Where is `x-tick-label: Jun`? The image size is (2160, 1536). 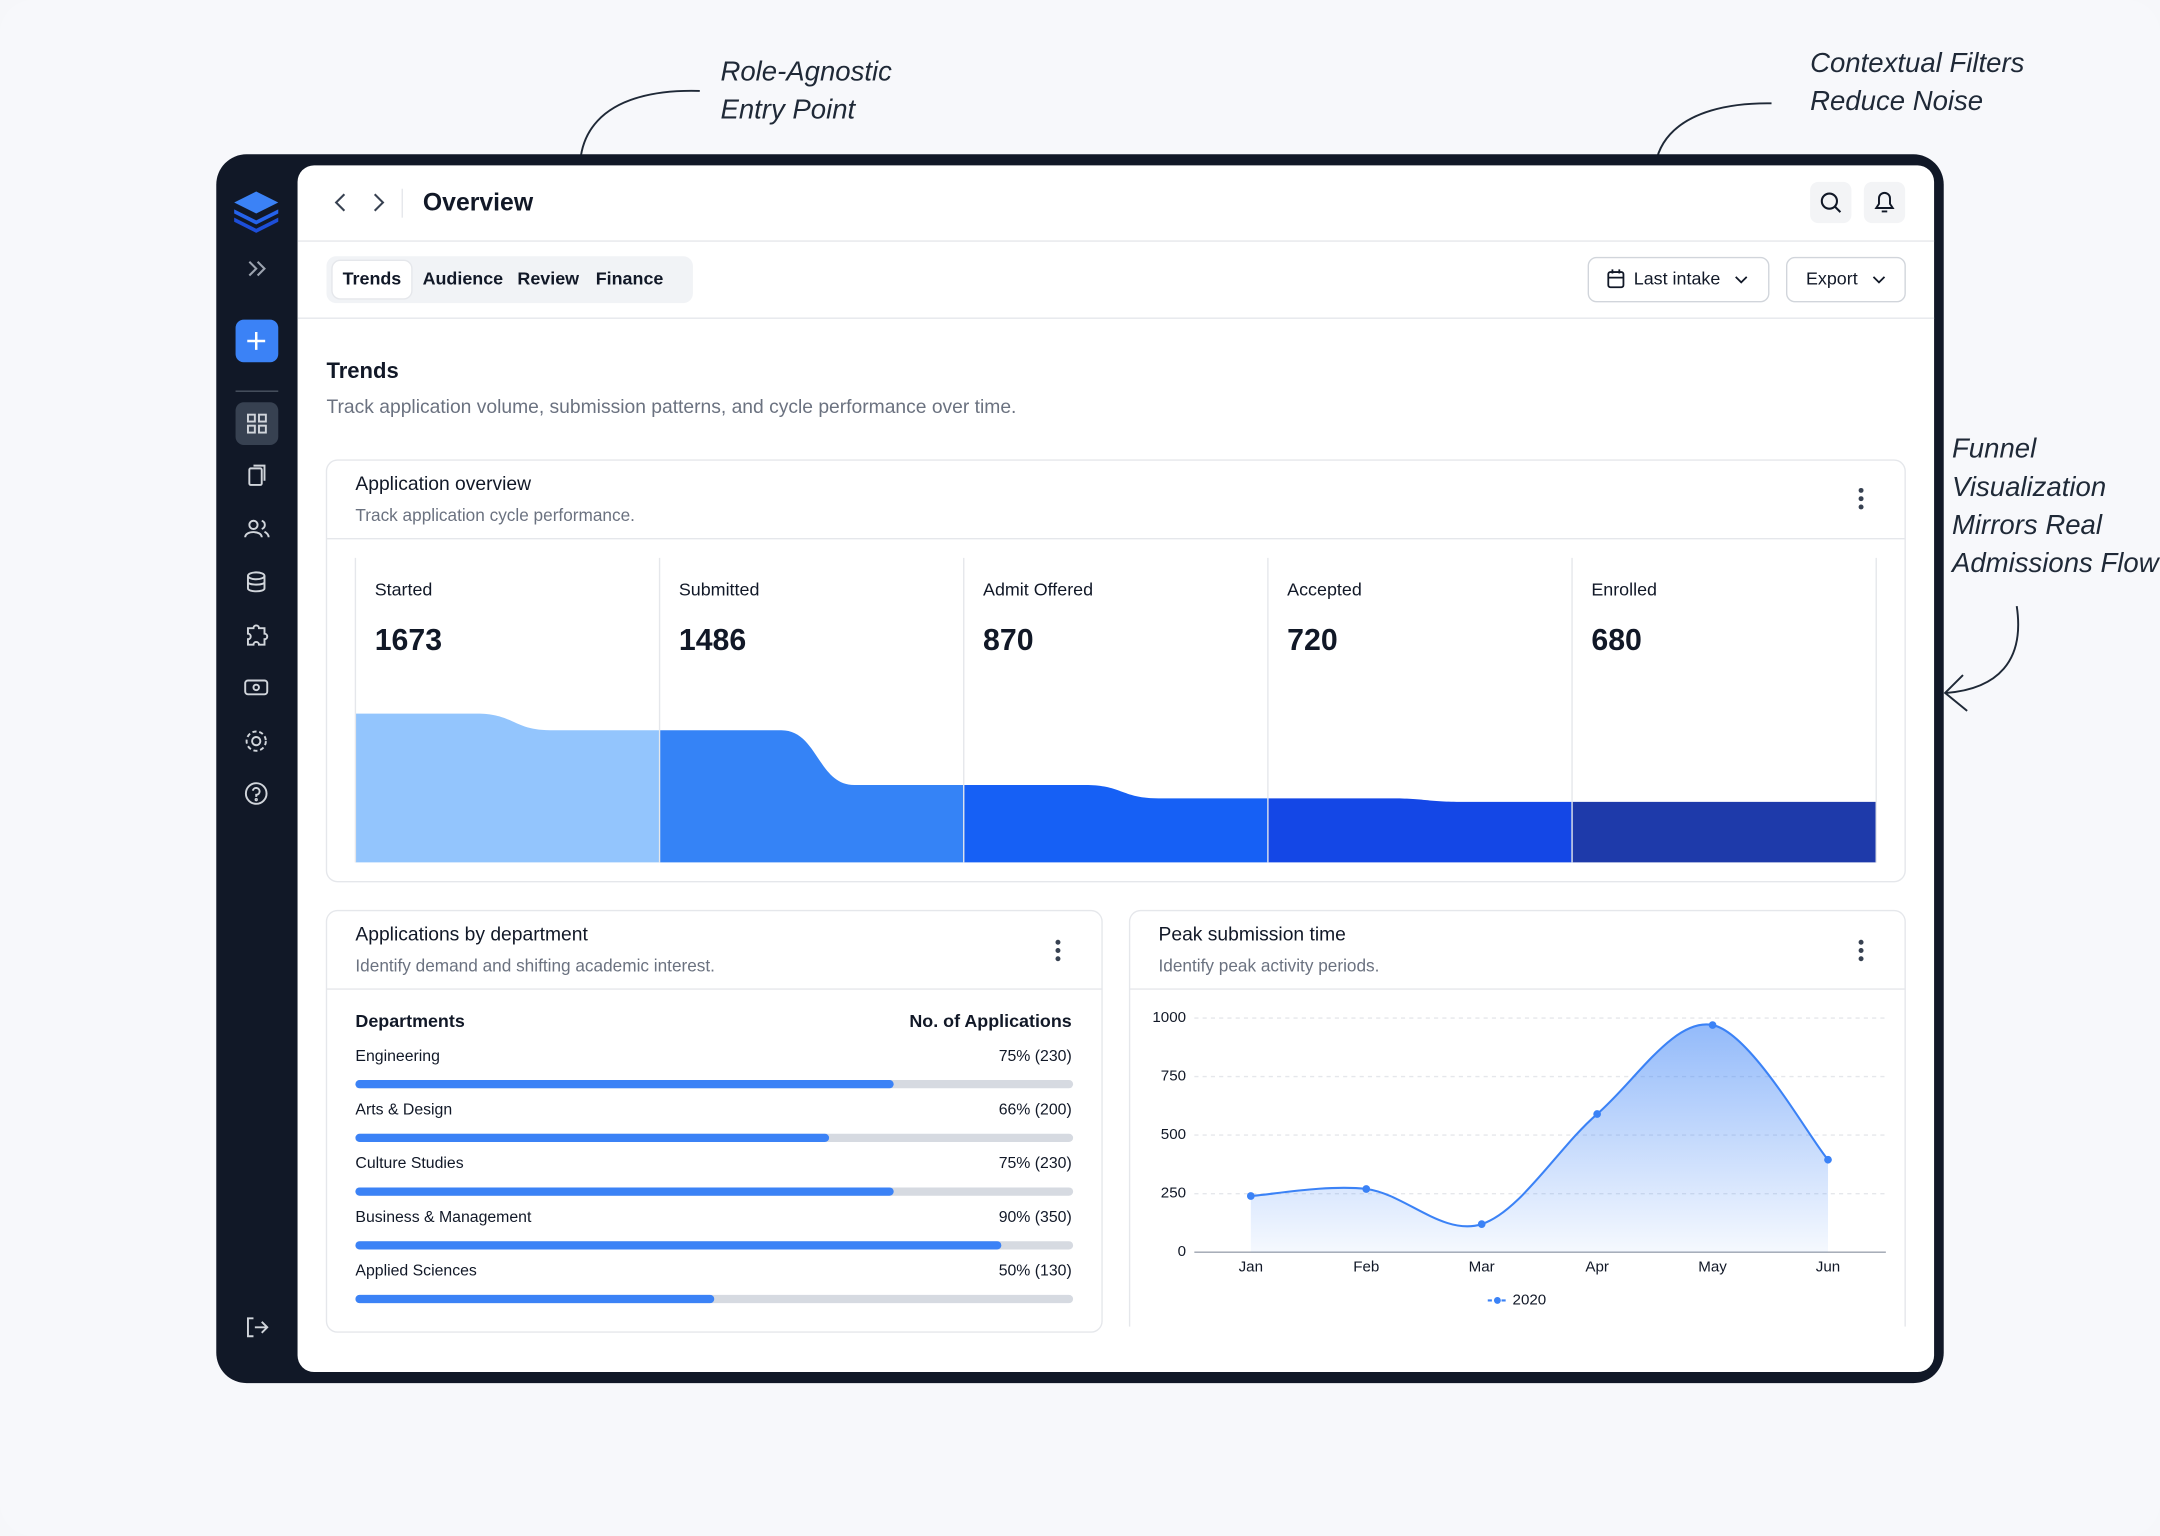
x-tick-label: Jun is located at coordinates (1828, 1266).